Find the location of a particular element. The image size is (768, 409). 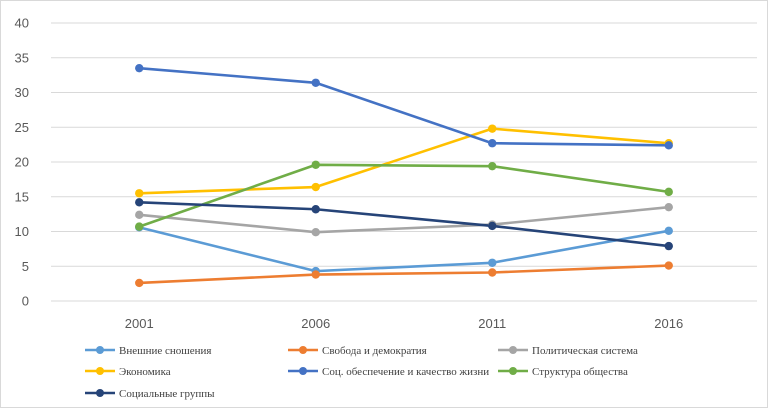

legend-item: Экономика is located at coordinates (128, 372).